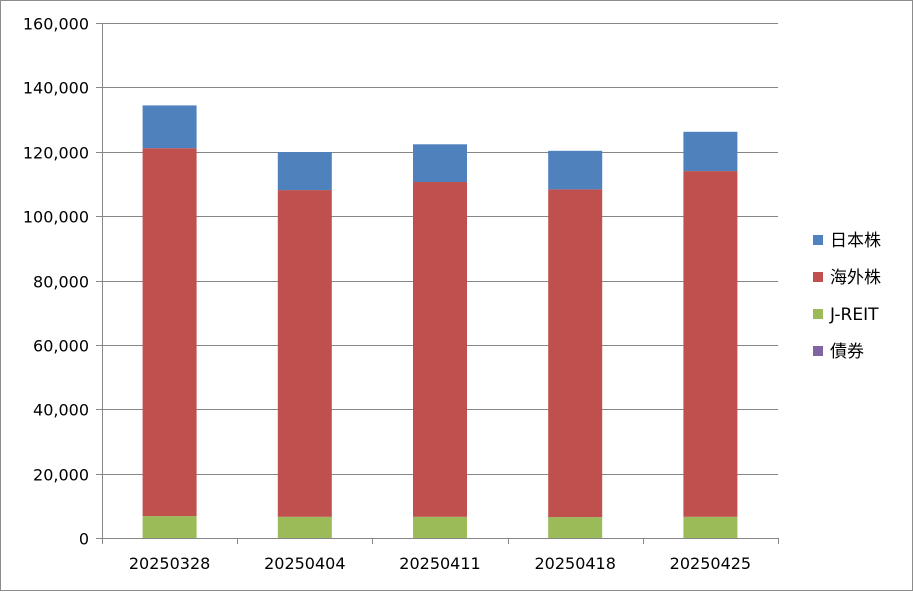 The image size is (913, 595). Describe the element at coordinates (855, 241) in the screenshot. I see `legend-label: 日本株` at that location.